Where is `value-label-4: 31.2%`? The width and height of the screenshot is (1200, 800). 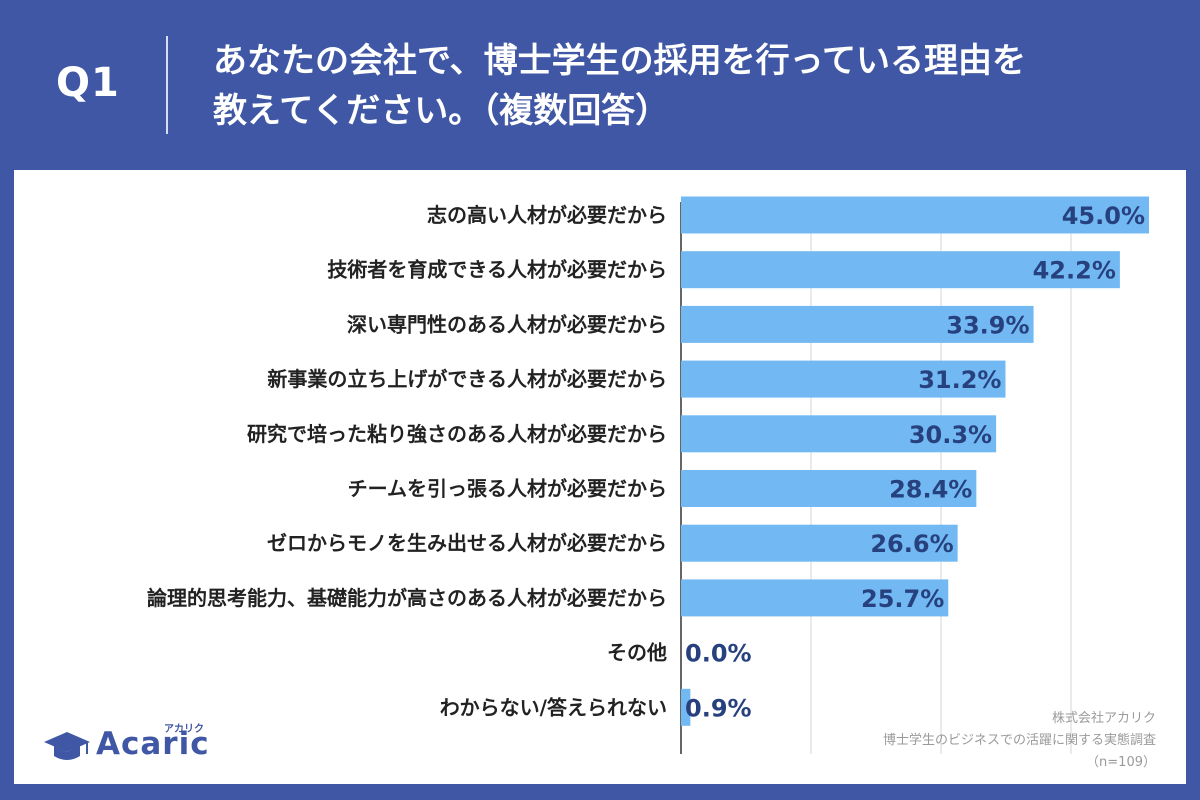
value-label-4: 31.2% is located at coordinates (959, 380).